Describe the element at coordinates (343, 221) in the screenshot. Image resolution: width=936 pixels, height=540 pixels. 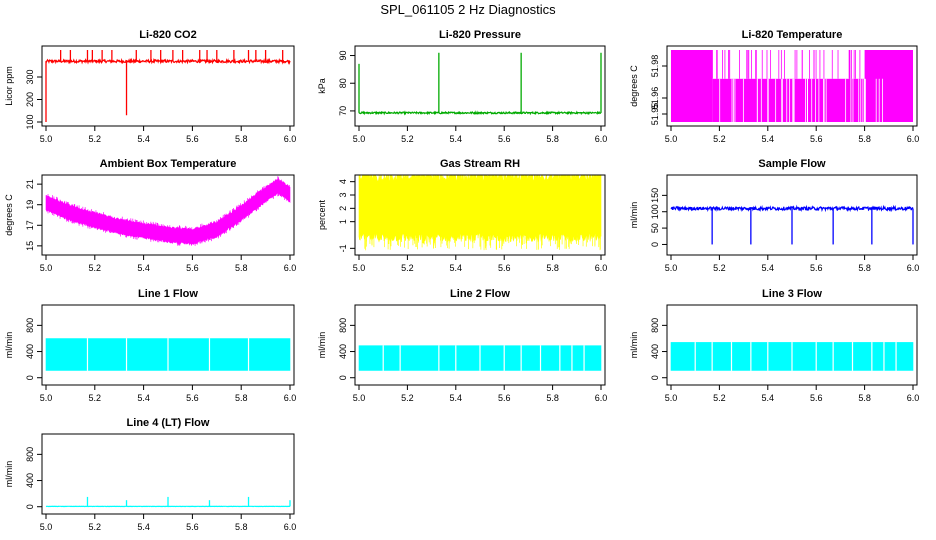
I see `y-tick-label: 1` at that location.